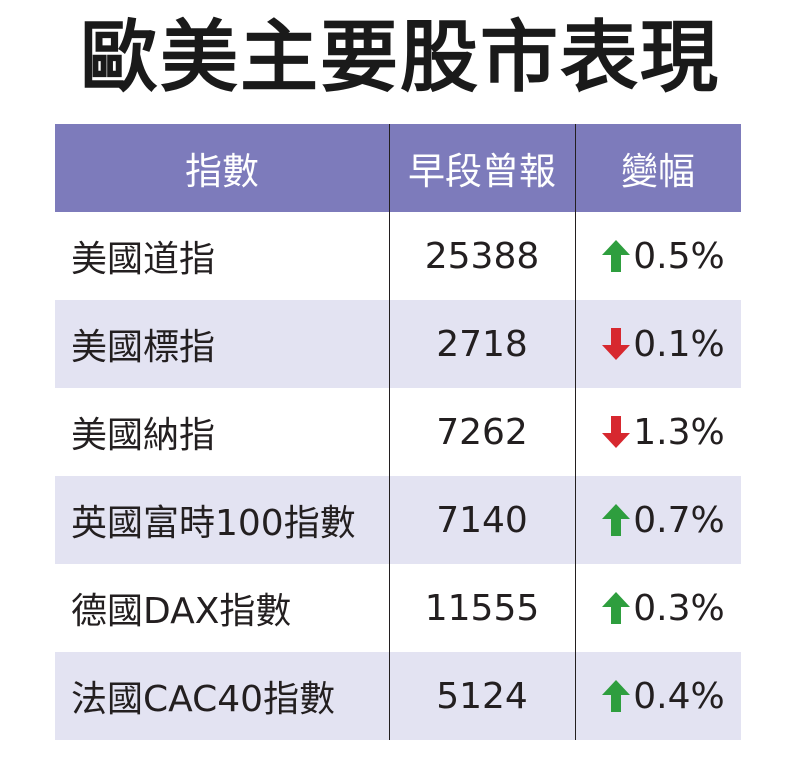 The image size is (800, 776). I want to click on table-row: 美國道指 25388 0.5%, so click(398, 256).